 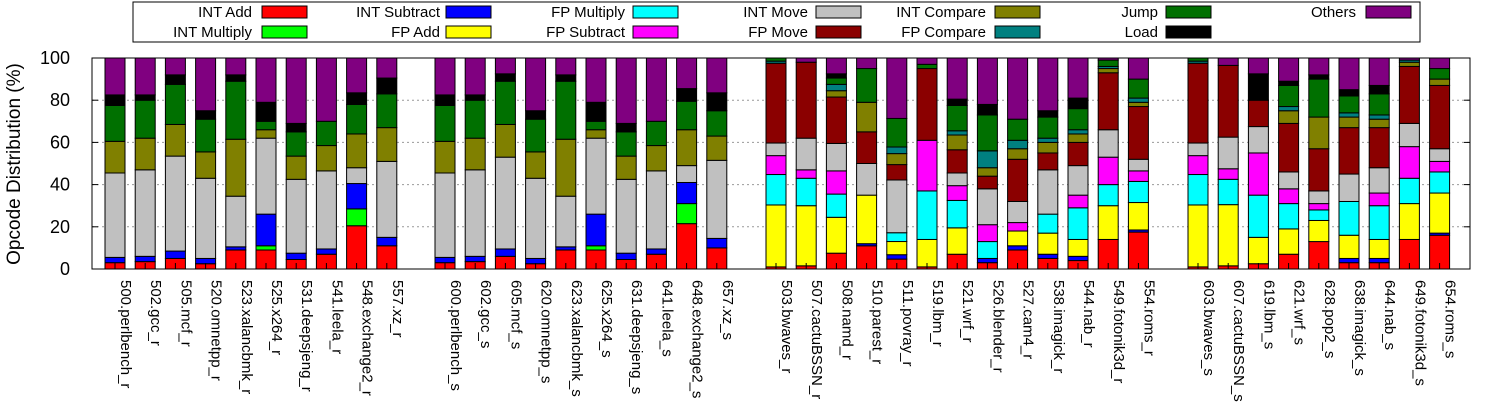 I want to click on x-tick-label: 549.fotonik3d_r, so click(x=1118, y=331).